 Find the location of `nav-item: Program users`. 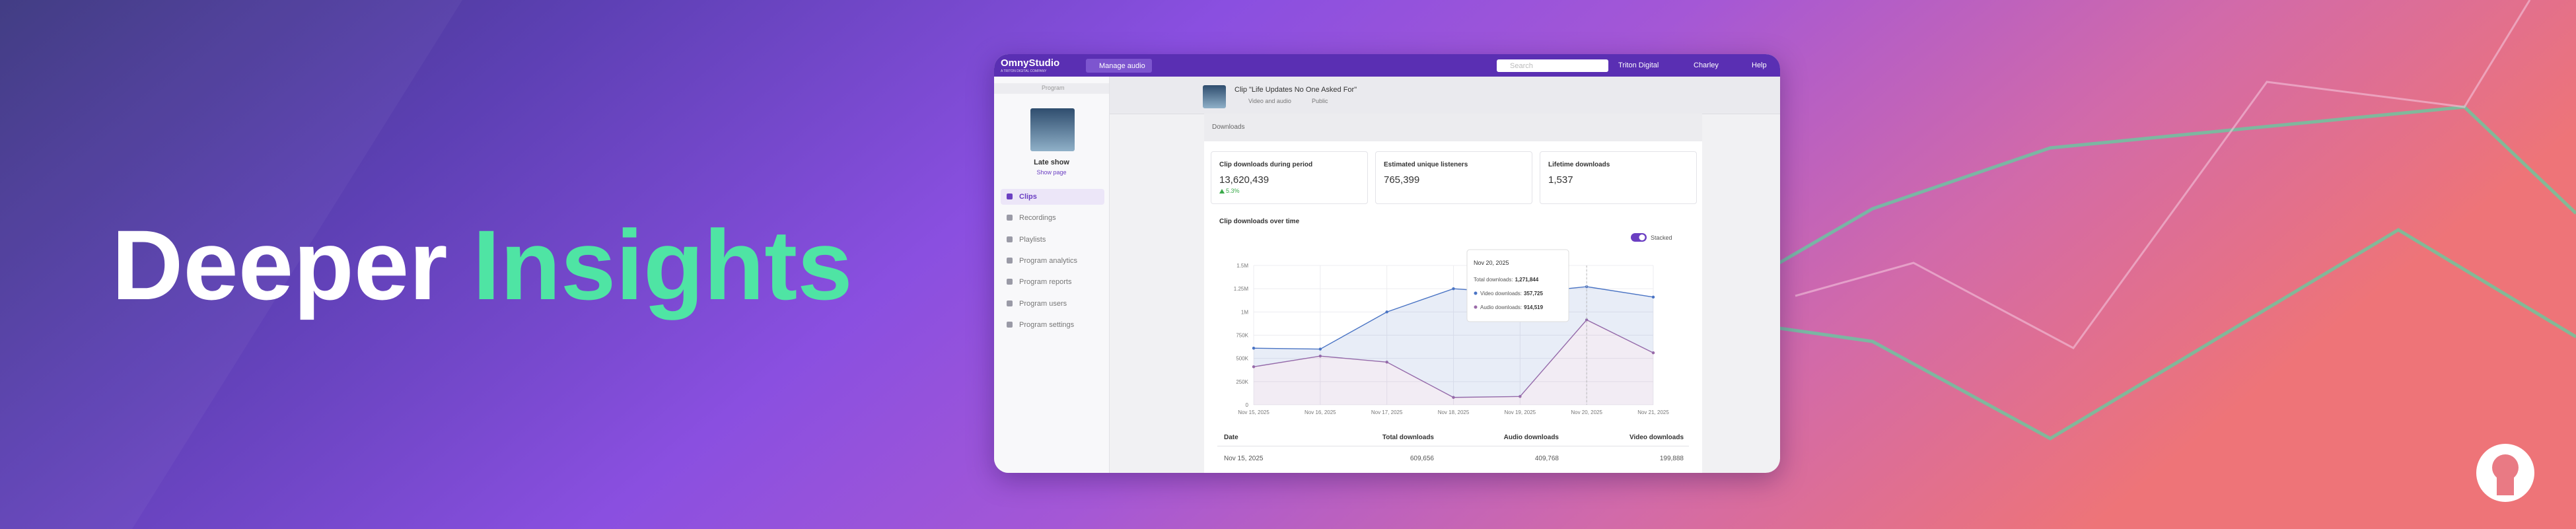

nav-item: Program users is located at coordinates (1052, 304).